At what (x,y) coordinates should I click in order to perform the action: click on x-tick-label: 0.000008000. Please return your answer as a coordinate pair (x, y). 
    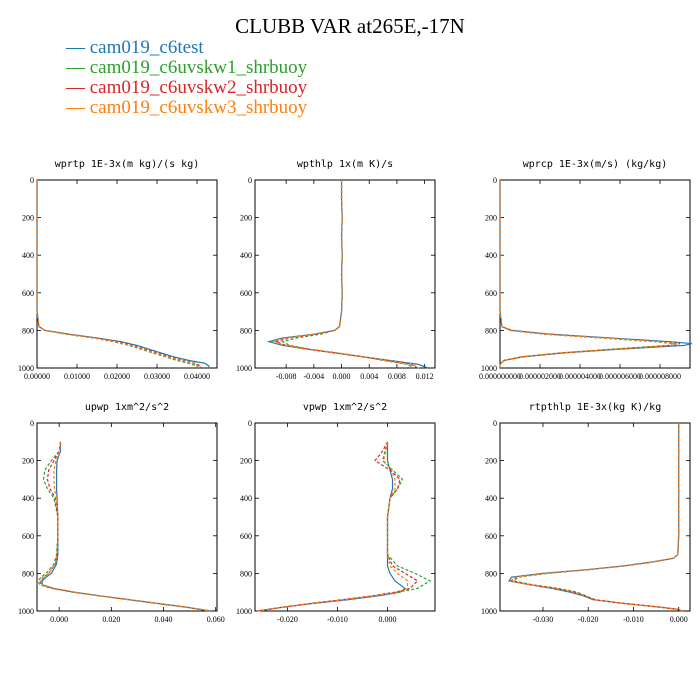
    Looking at the image, I should click on (660, 376).